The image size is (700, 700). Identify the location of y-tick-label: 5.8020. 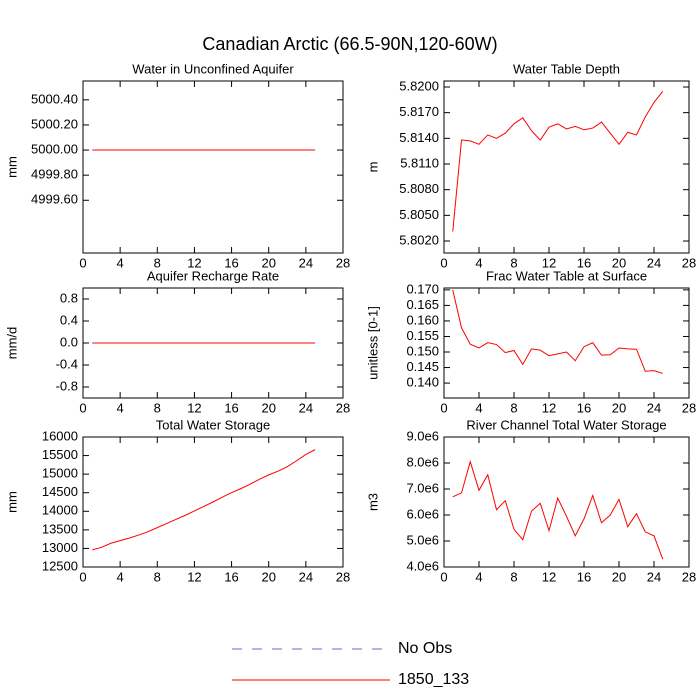
(419, 239).